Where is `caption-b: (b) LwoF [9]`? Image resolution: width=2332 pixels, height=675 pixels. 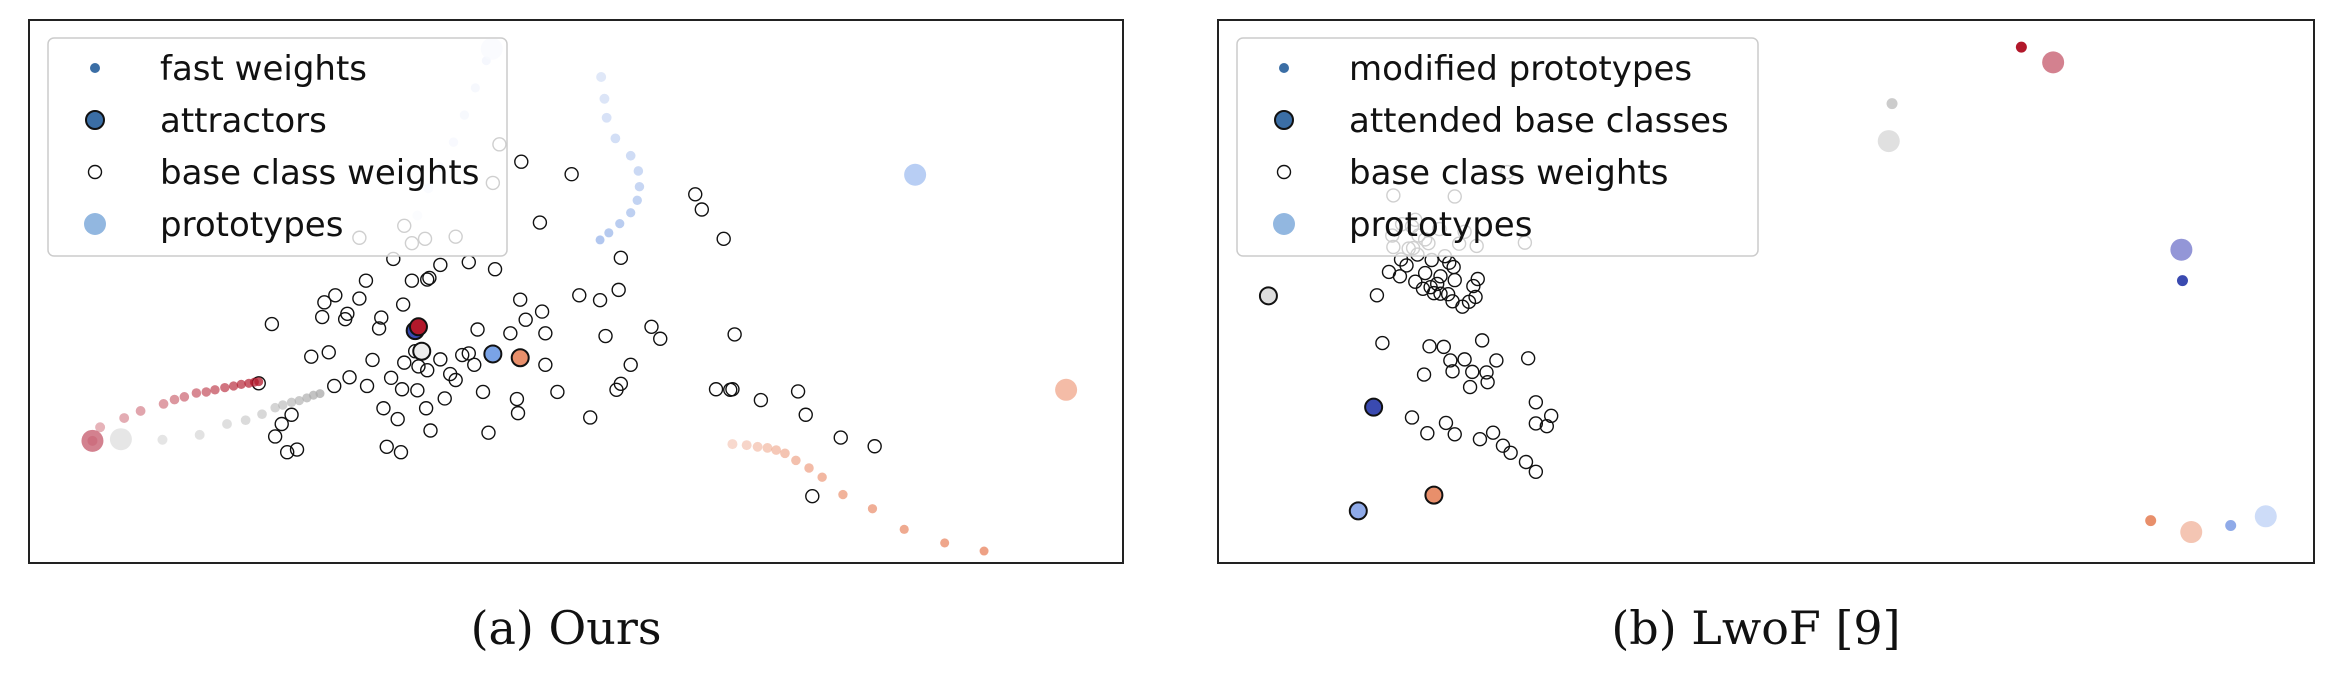
caption-b: (b) LwoF [9] is located at coordinates (1755, 628).